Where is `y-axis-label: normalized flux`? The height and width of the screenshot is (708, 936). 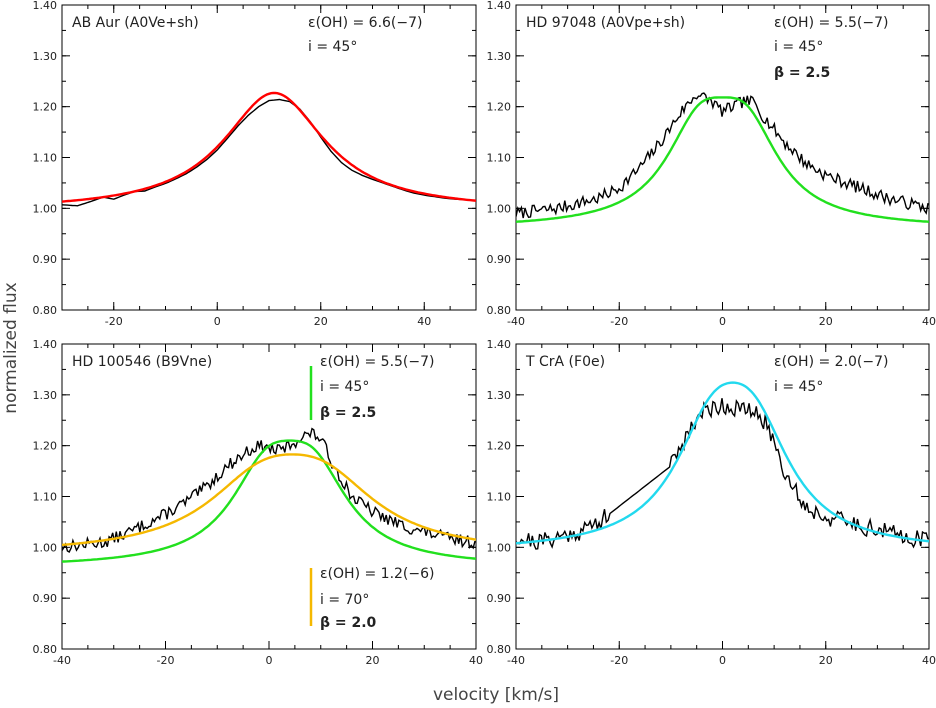 y-axis-label: normalized flux is located at coordinates (11, 347).